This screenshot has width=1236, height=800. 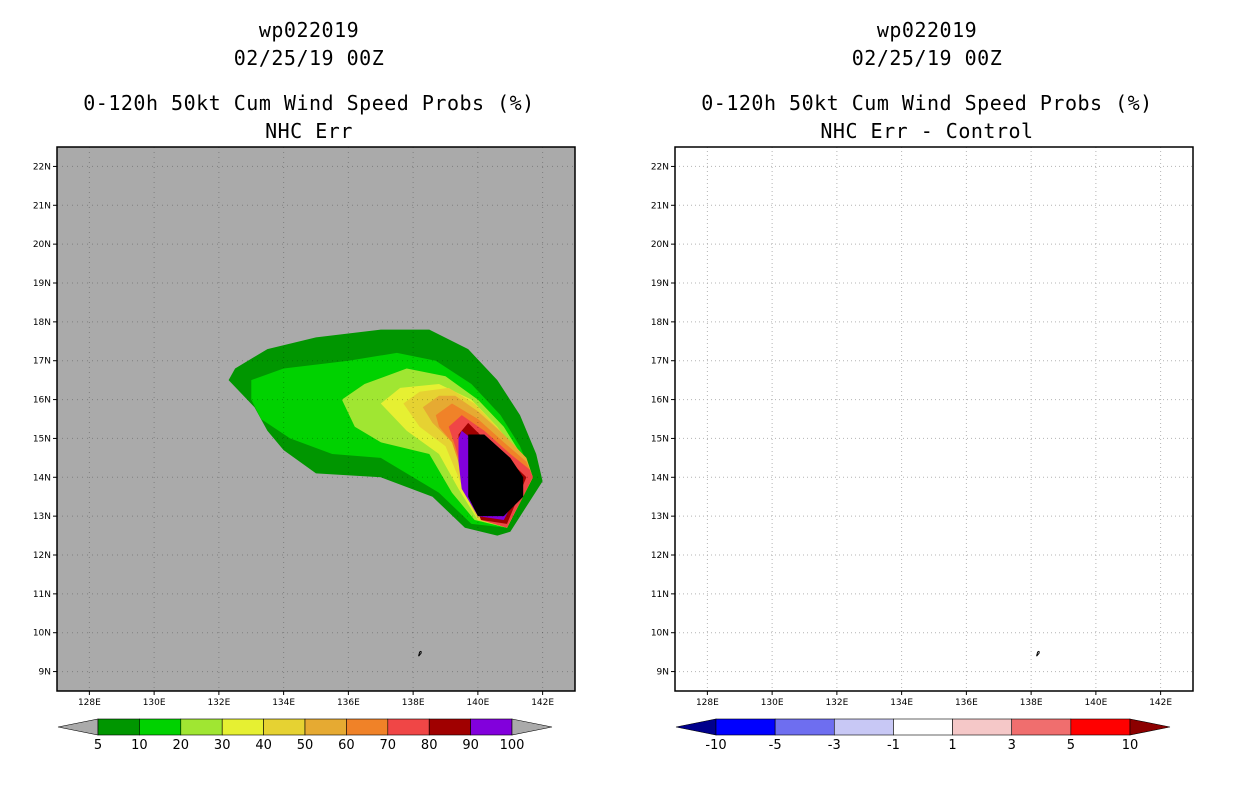 What do you see at coordinates (429, 745) in the screenshot?
I see `colorbar-label: 80` at bounding box center [429, 745].